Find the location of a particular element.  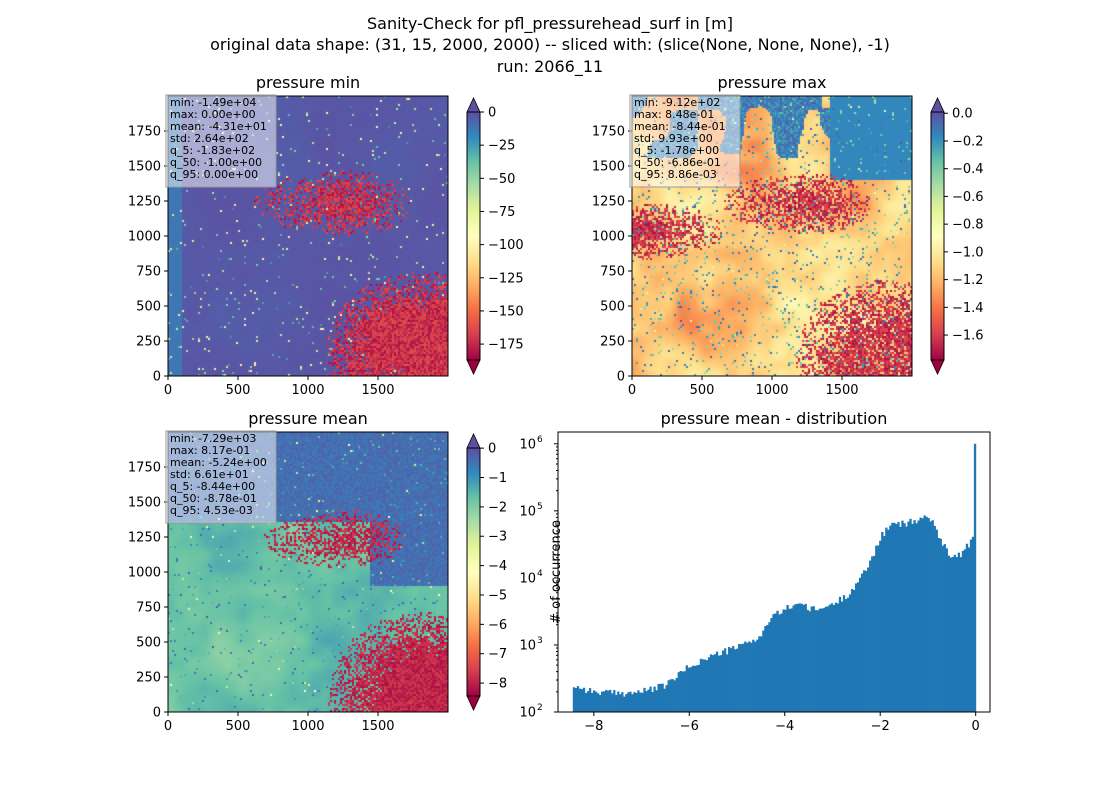

x-tick-label: −4 is located at coordinates (784, 726).